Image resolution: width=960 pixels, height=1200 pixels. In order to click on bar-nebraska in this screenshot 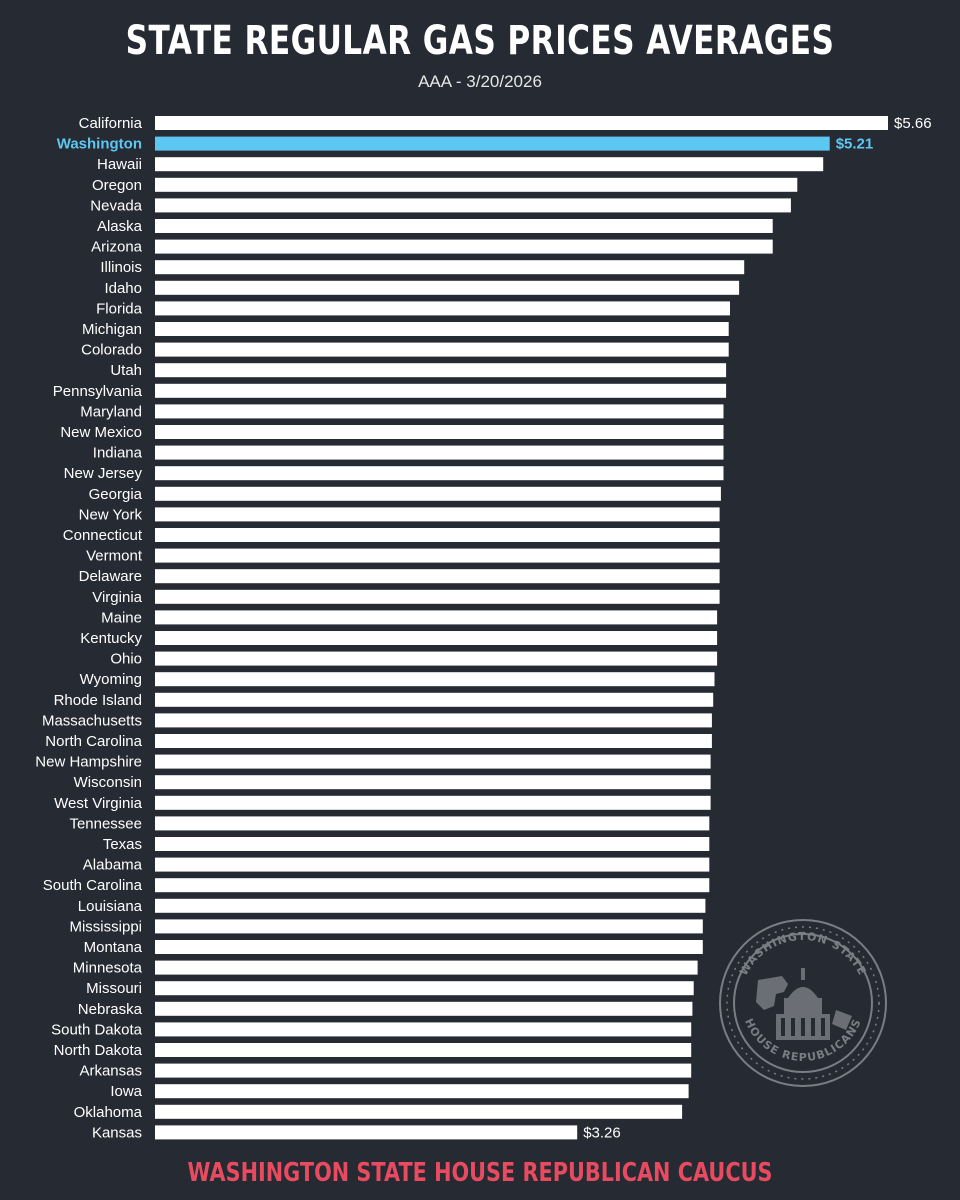, I will do `click(424, 1008)`.